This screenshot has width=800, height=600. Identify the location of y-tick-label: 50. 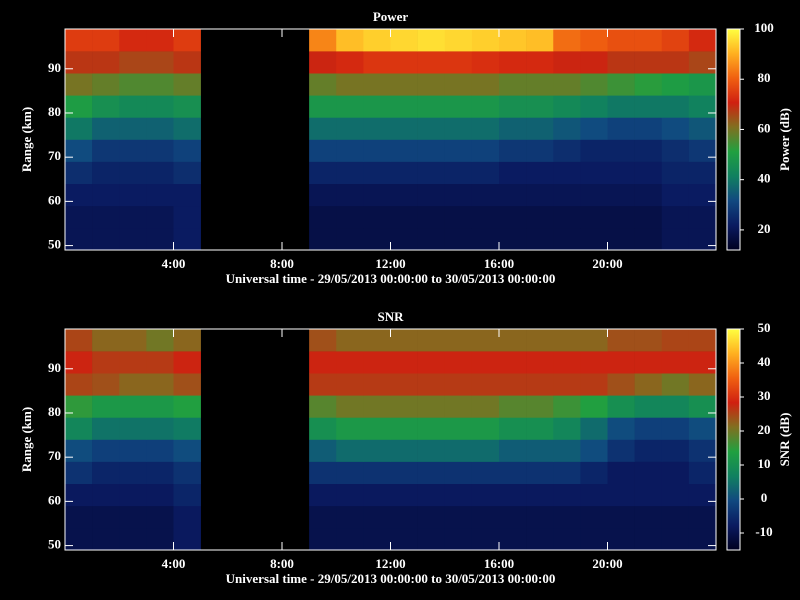
(54, 244).